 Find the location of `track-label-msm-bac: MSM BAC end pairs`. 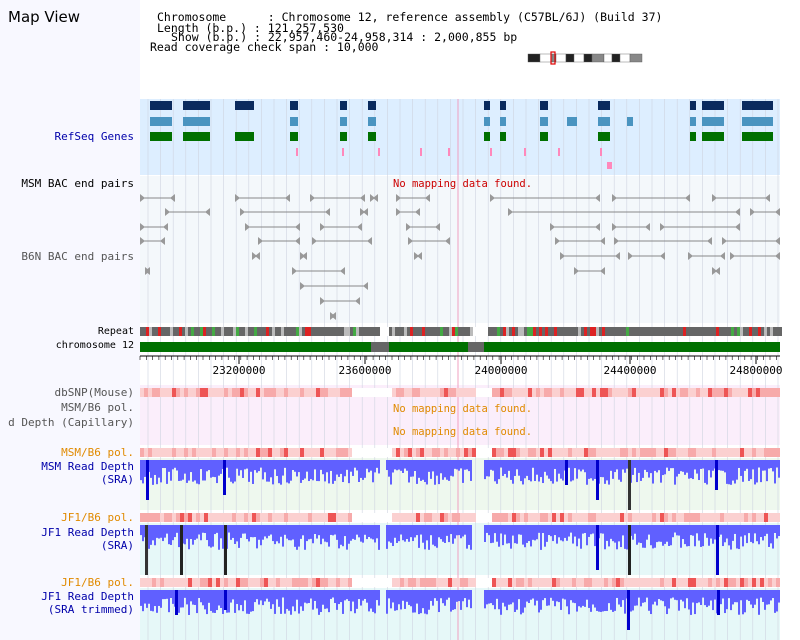

track-label-msm-bac: MSM BAC end pairs is located at coordinates (77, 183).